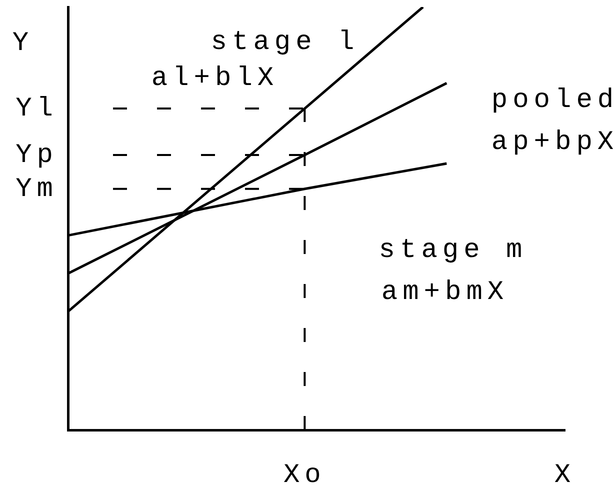 This screenshot has width=615, height=503. Describe the element at coordinates (304, 476) in the screenshot. I see `x-tick-label: Xo` at that location.